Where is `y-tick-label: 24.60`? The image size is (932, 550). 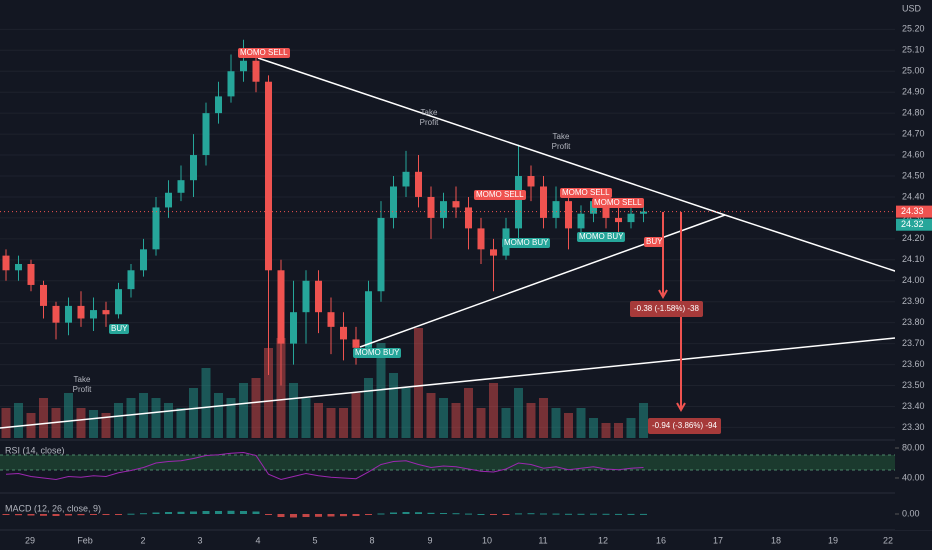
y-tick-label: 24.60 is located at coordinates (913, 154).